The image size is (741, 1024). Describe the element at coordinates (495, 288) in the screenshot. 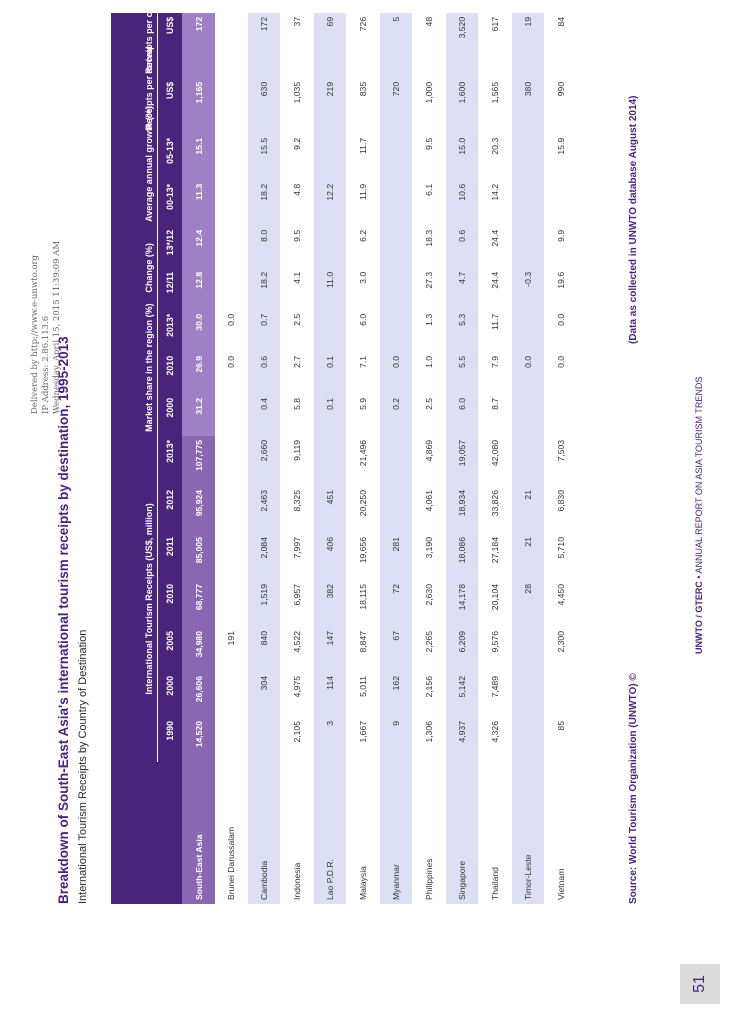

I see `table-cell: 24.4` at that location.